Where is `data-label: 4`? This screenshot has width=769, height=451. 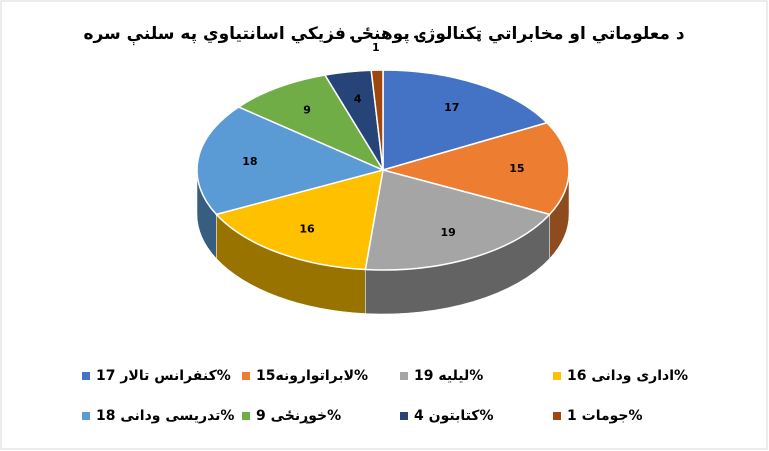
data-label: 4 is located at coordinates (358, 98).